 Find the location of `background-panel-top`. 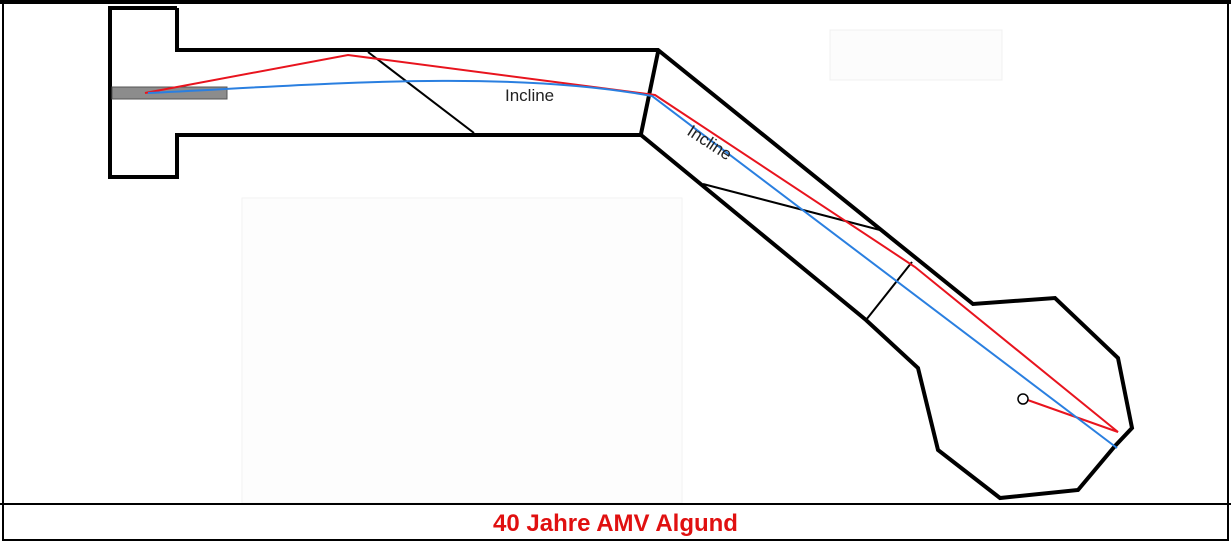

background-panel-top is located at coordinates (916, 55).